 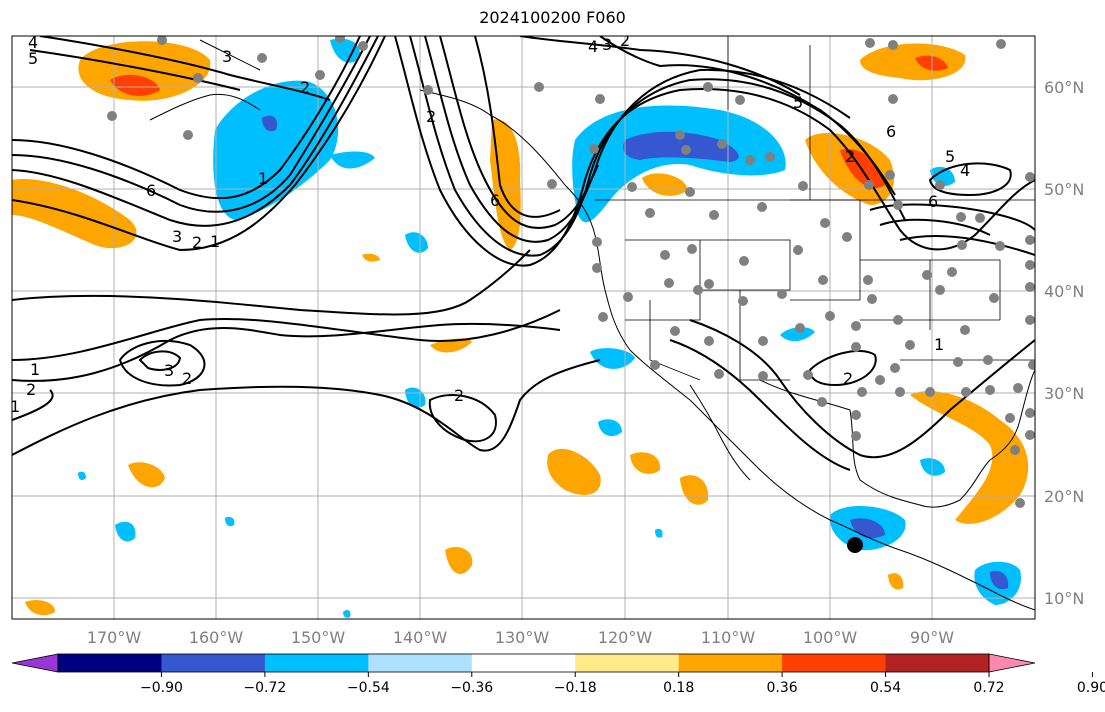 What do you see at coordinates (1064, 598) in the screenshot?
I see `latitude-label: 10°N` at bounding box center [1064, 598].